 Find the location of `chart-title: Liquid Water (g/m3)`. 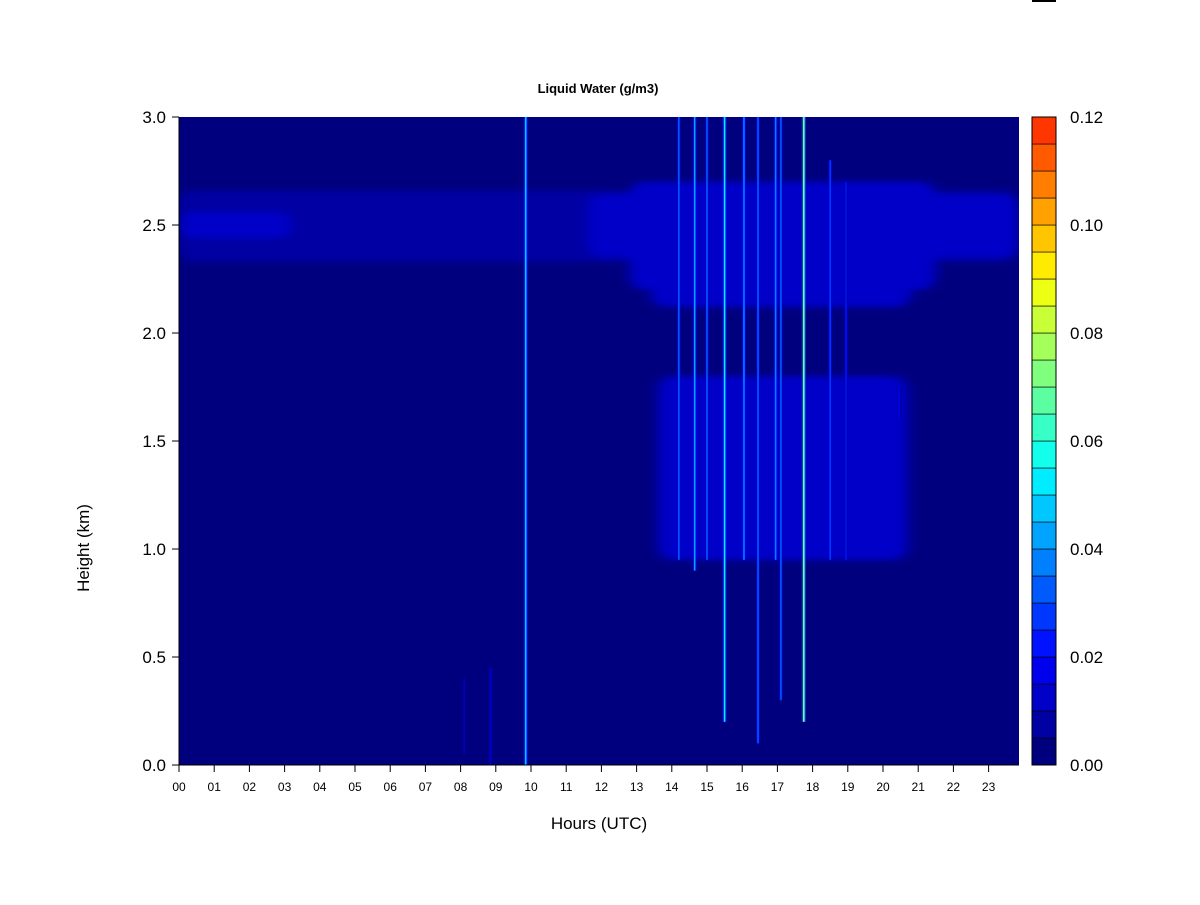

chart-title: Liquid Water (g/m3) is located at coordinates (598, 88).